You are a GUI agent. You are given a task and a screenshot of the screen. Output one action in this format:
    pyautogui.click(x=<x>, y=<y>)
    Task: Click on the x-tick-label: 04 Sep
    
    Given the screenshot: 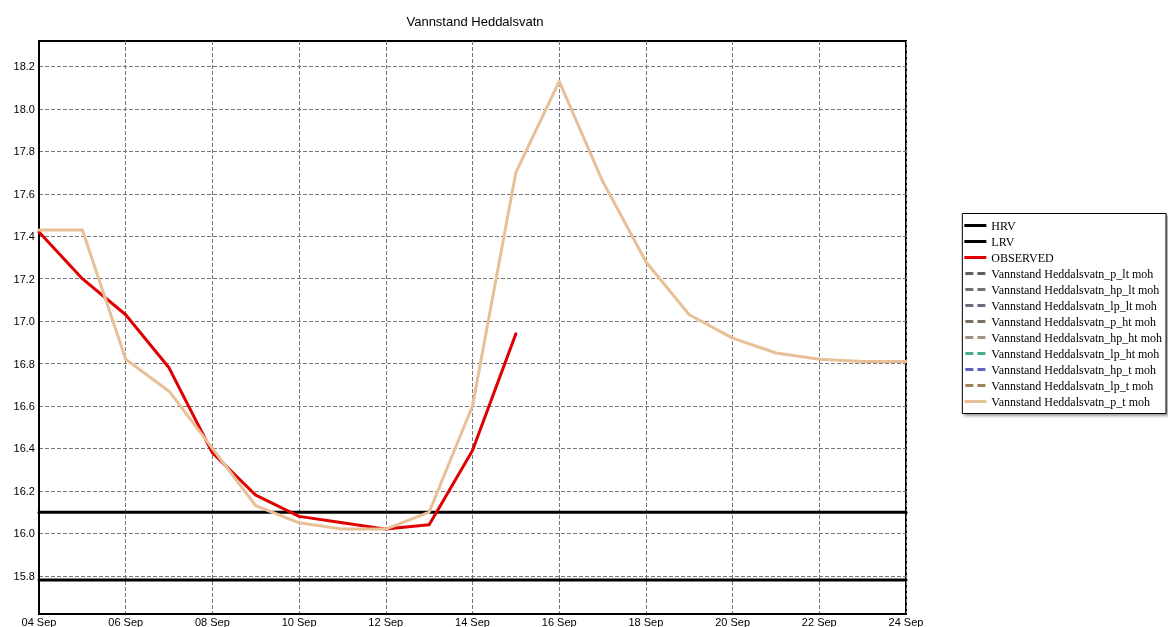 What is the action you would take?
    pyautogui.click(x=39, y=621)
    